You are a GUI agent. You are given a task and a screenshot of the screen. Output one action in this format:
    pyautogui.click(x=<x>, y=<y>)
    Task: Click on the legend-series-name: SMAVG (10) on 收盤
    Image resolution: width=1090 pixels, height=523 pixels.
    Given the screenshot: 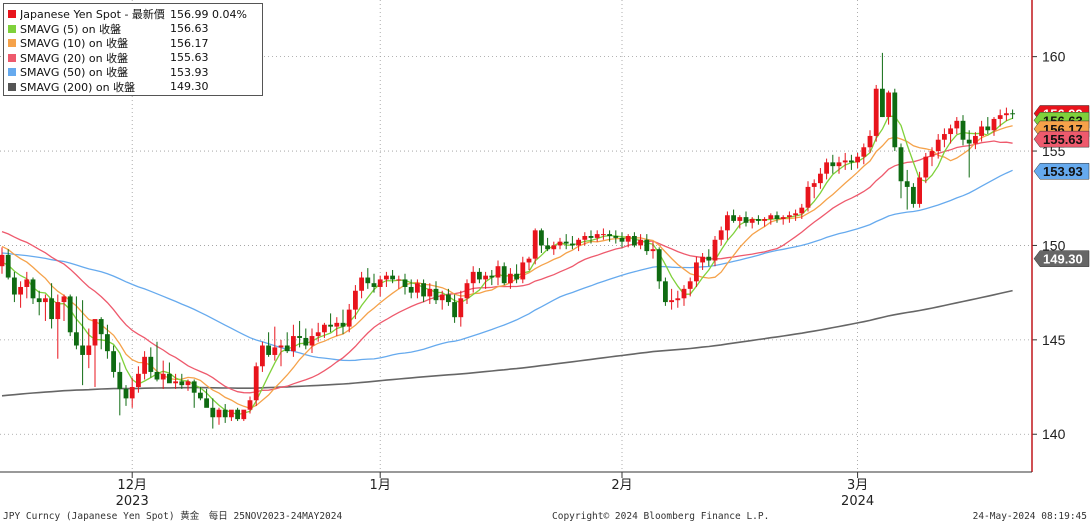 What is the action you would take?
    pyautogui.click(x=74, y=44)
    